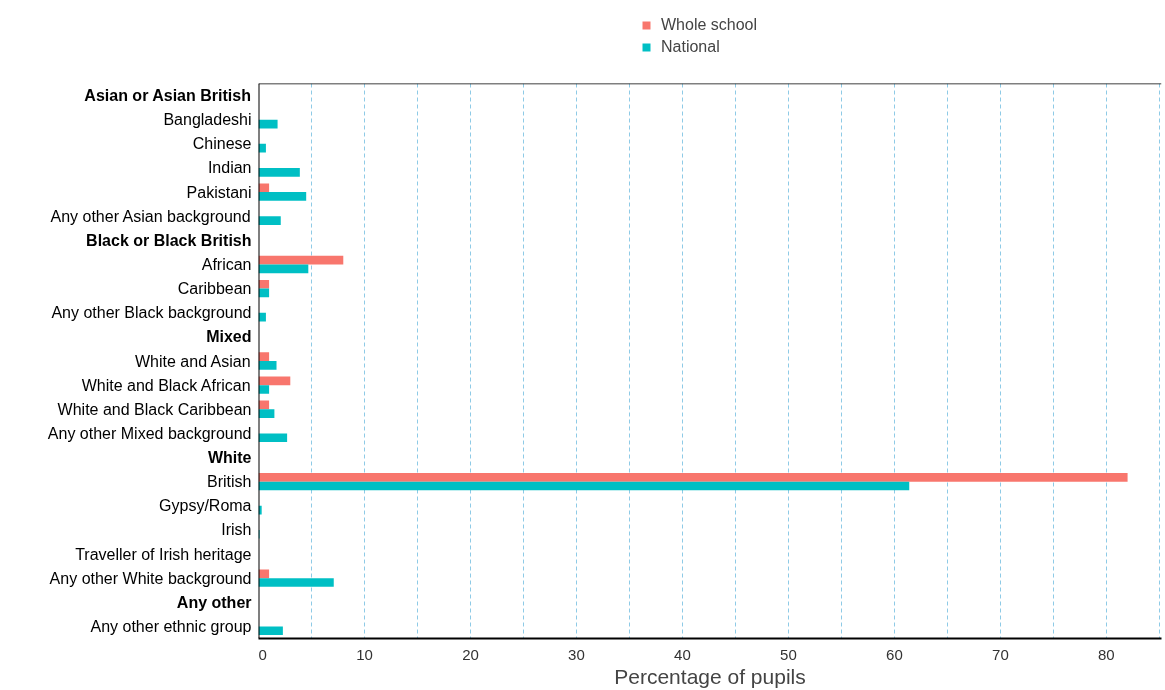 This screenshot has height=690, width=1165. What do you see at coordinates (192, 361) in the screenshot?
I see `y-tick-label: White and Asian` at bounding box center [192, 361].